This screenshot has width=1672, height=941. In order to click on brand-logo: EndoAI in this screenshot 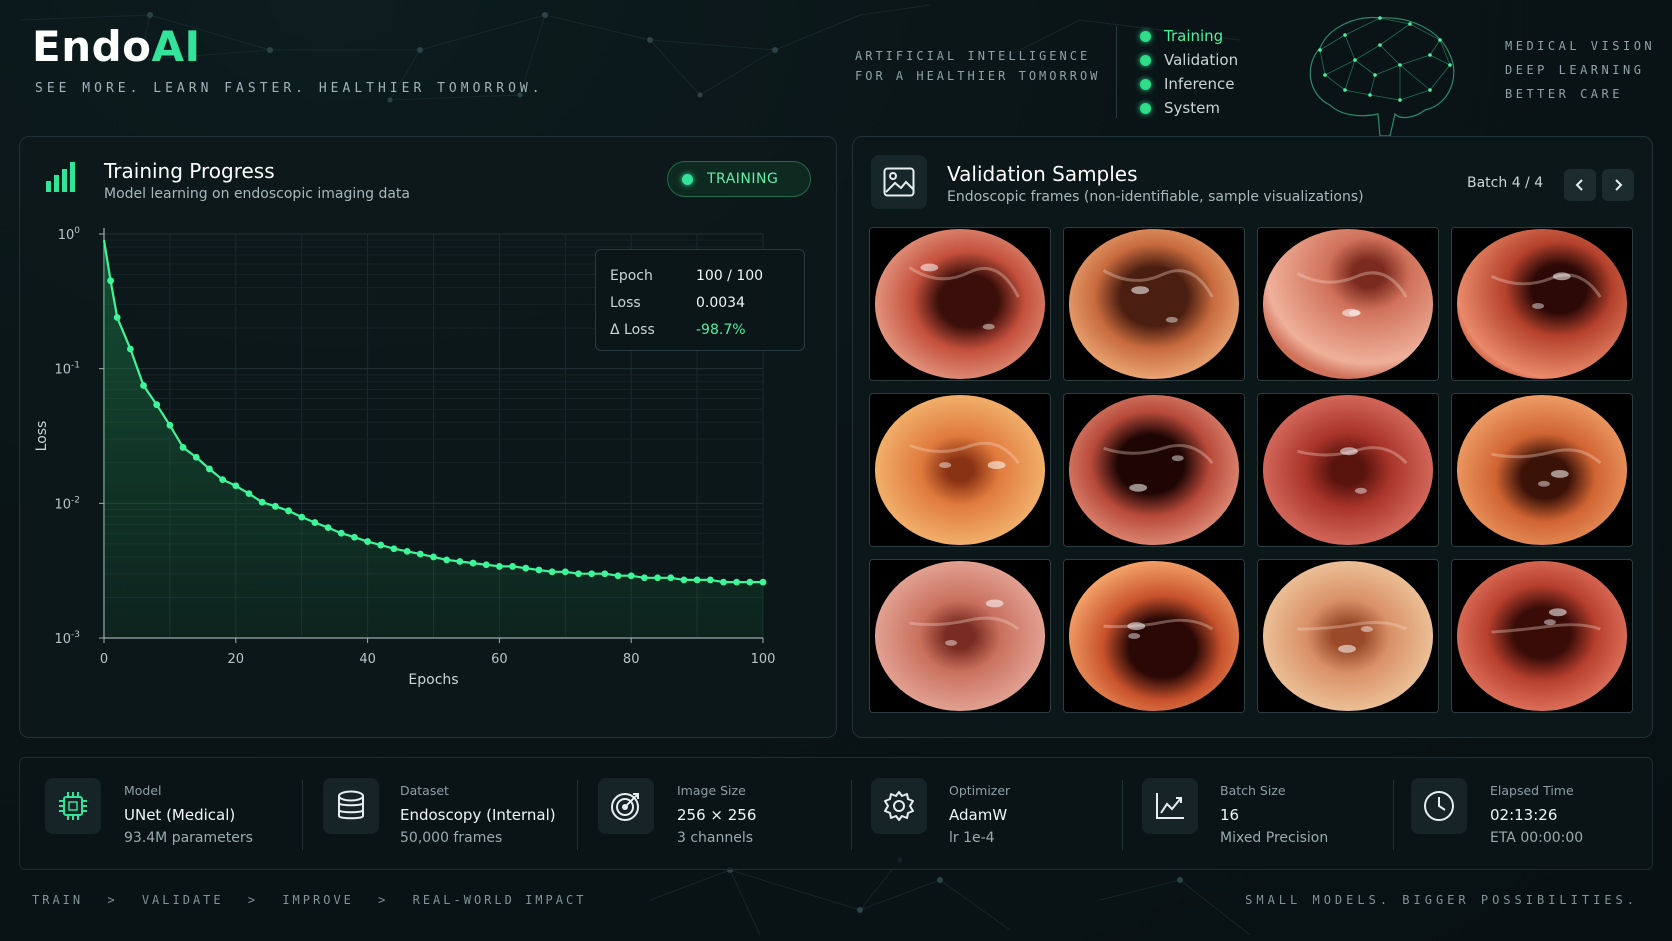, I will do `click(116, 46)`.